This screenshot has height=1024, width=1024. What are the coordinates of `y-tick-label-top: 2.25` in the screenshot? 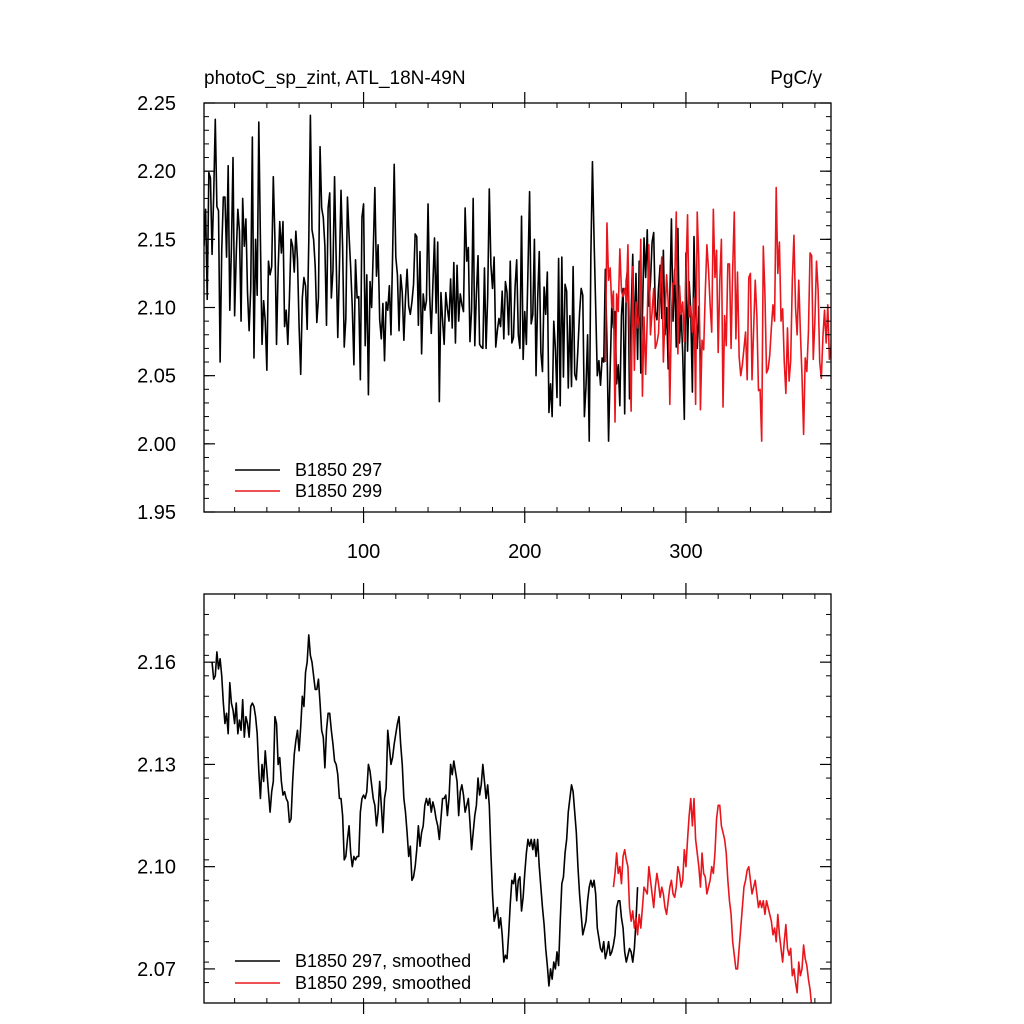 It's located at (156, 104).